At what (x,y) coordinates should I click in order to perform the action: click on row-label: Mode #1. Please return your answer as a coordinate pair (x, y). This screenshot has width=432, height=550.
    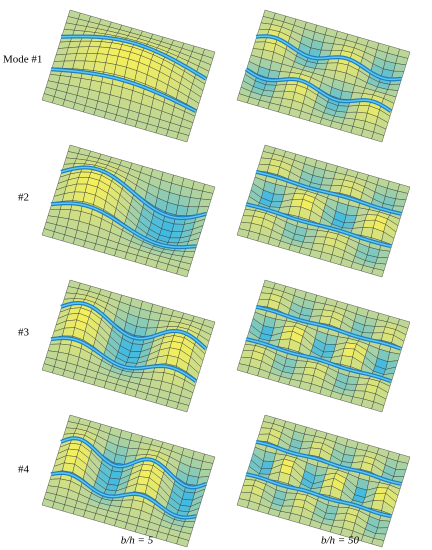
    Looking at the image, I should click on (22, 60).